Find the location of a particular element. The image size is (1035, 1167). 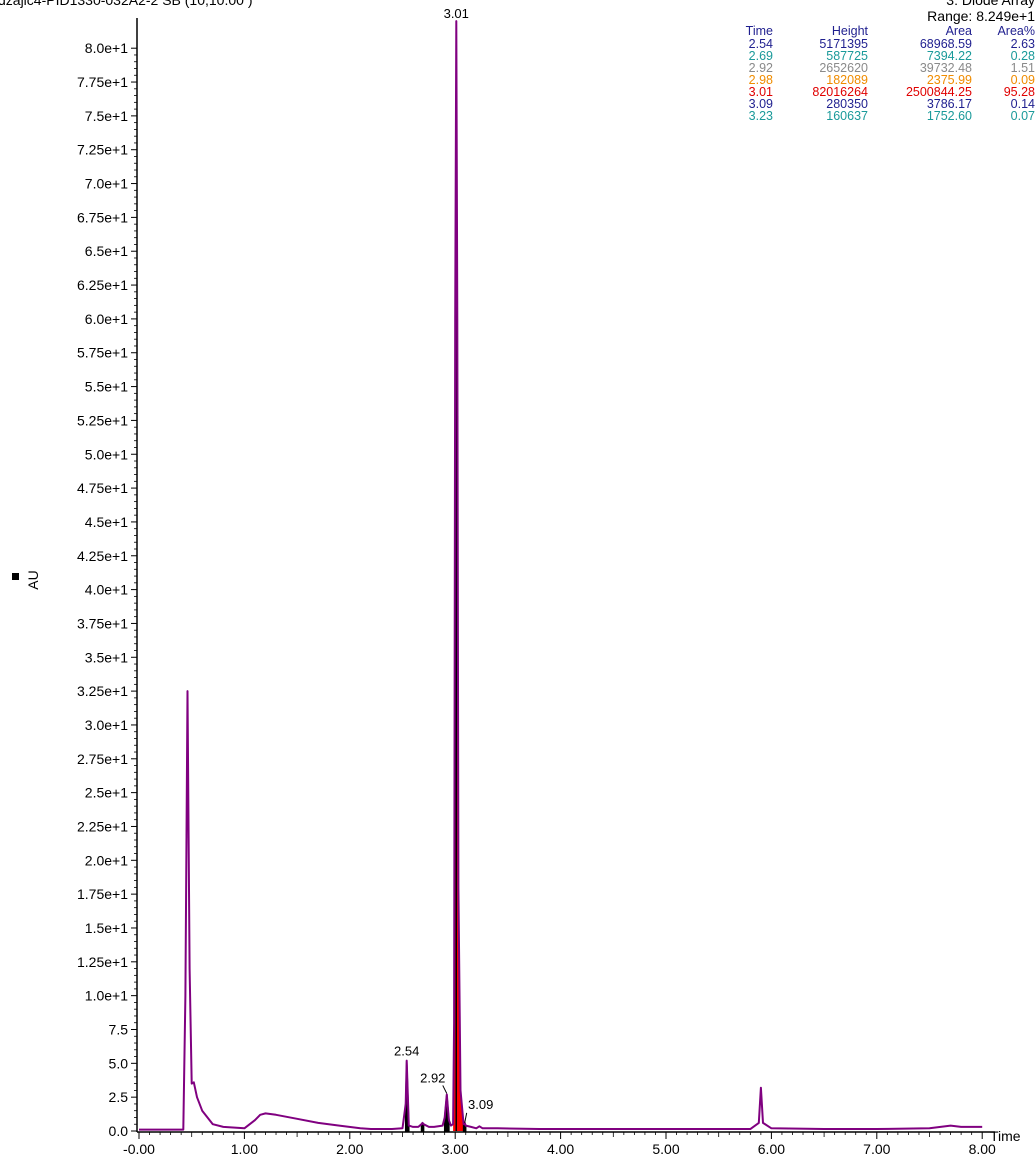

peak-table-cell: 0.14 is located at coordinates (1023, 104).